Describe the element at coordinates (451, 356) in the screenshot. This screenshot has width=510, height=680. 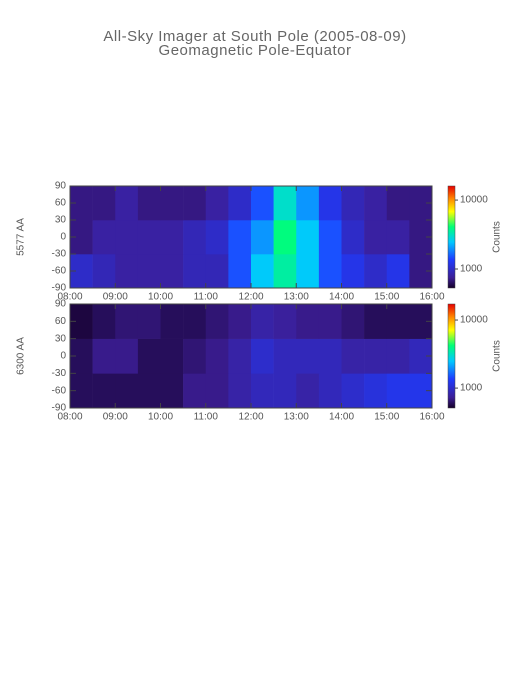
I see `colorbar` at that location.